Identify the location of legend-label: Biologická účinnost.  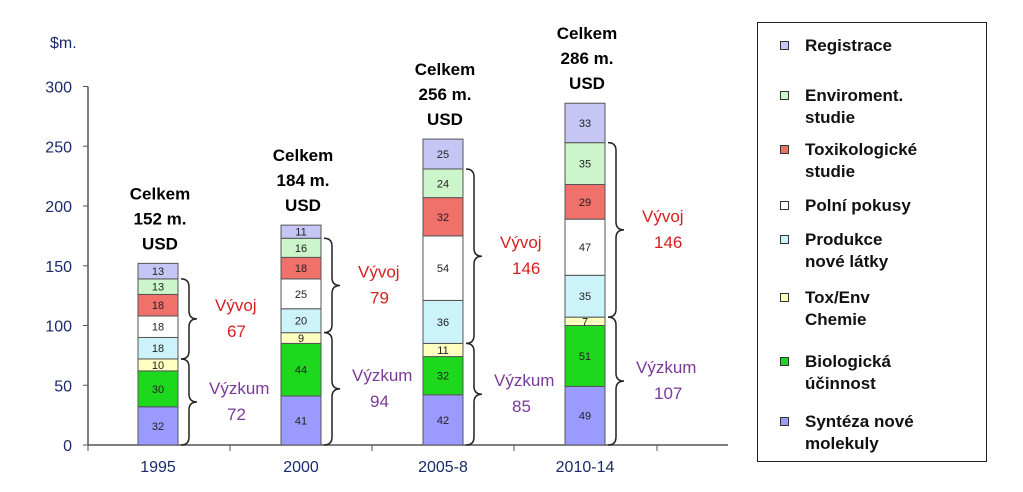
(848, 372).